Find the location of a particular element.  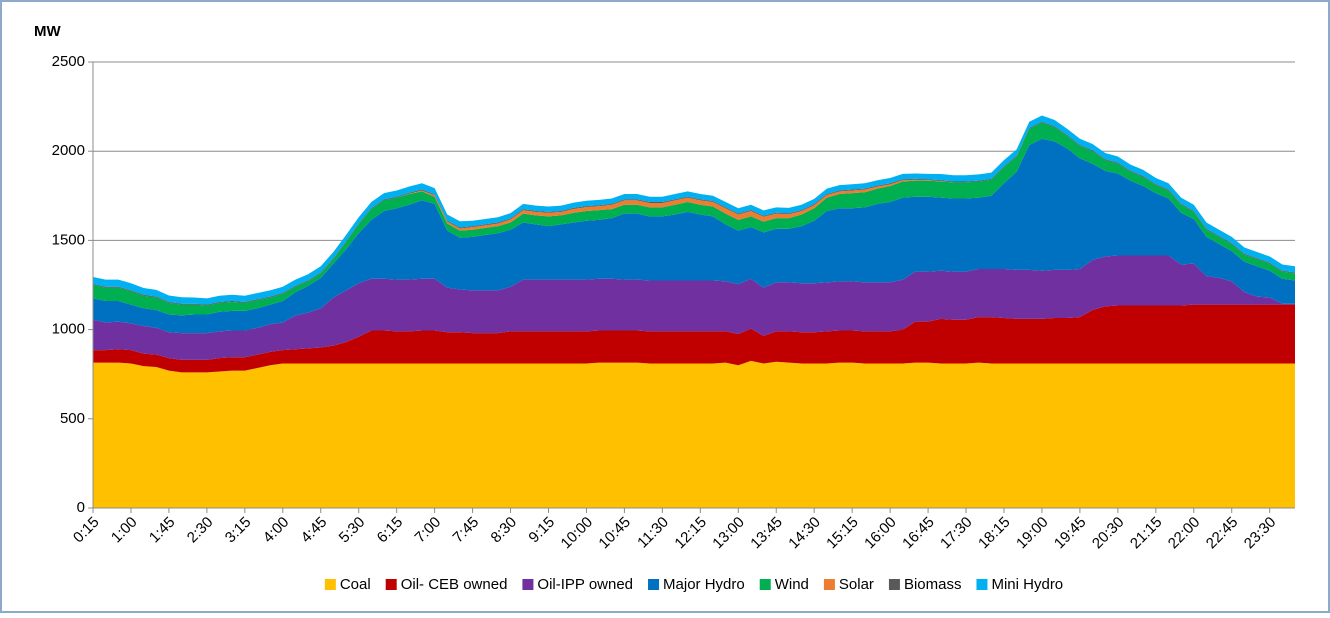

legend-label: Oil- CEB owned is located at coordinates (454, 584).